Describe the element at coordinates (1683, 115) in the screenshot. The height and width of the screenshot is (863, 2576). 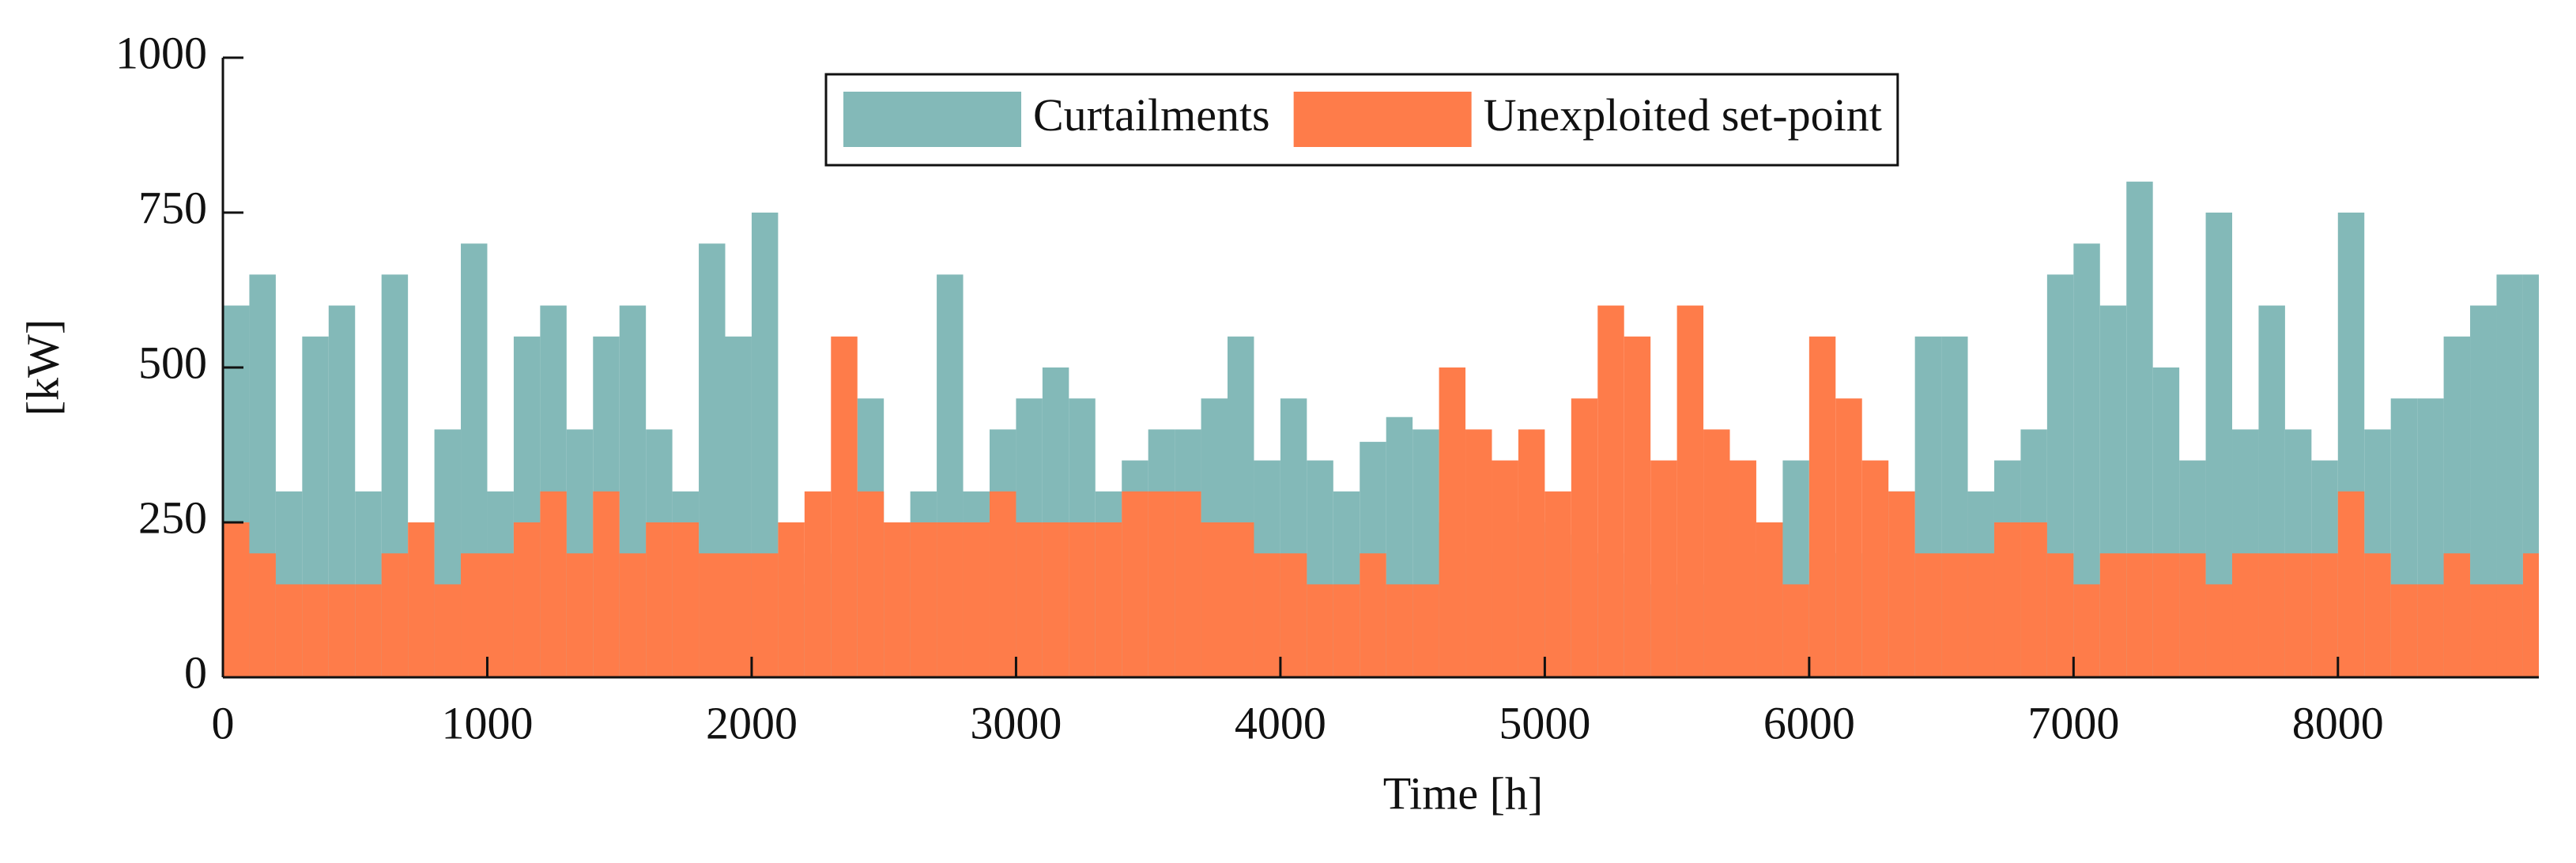
I see `legend-label: Unexploited set-point` at that location.